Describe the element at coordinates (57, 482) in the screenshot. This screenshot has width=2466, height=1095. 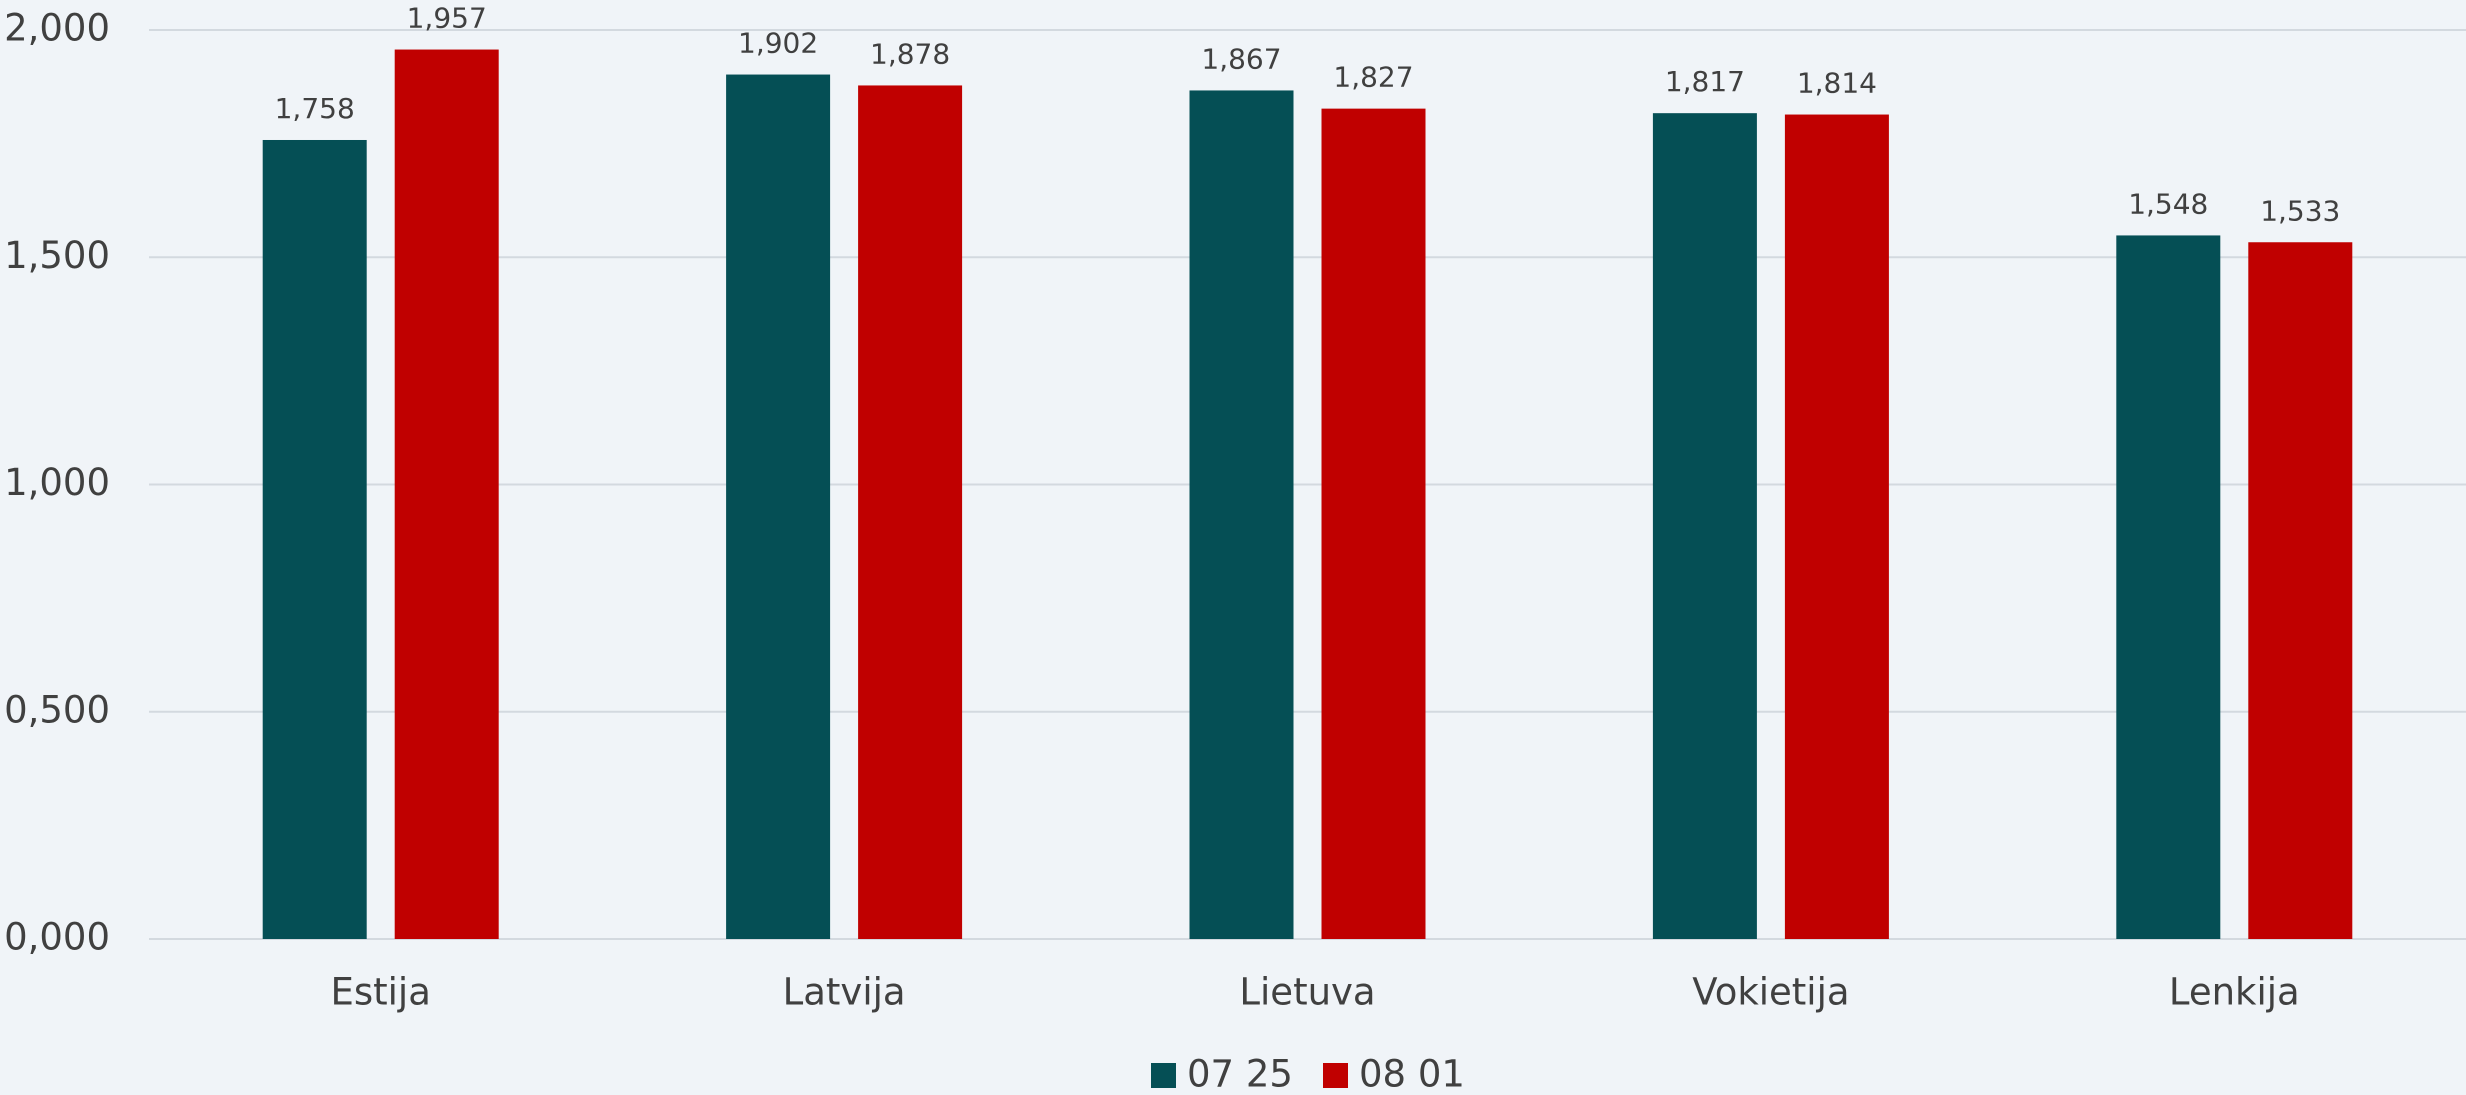
I see `y-tick-label: 1,000` at that location.